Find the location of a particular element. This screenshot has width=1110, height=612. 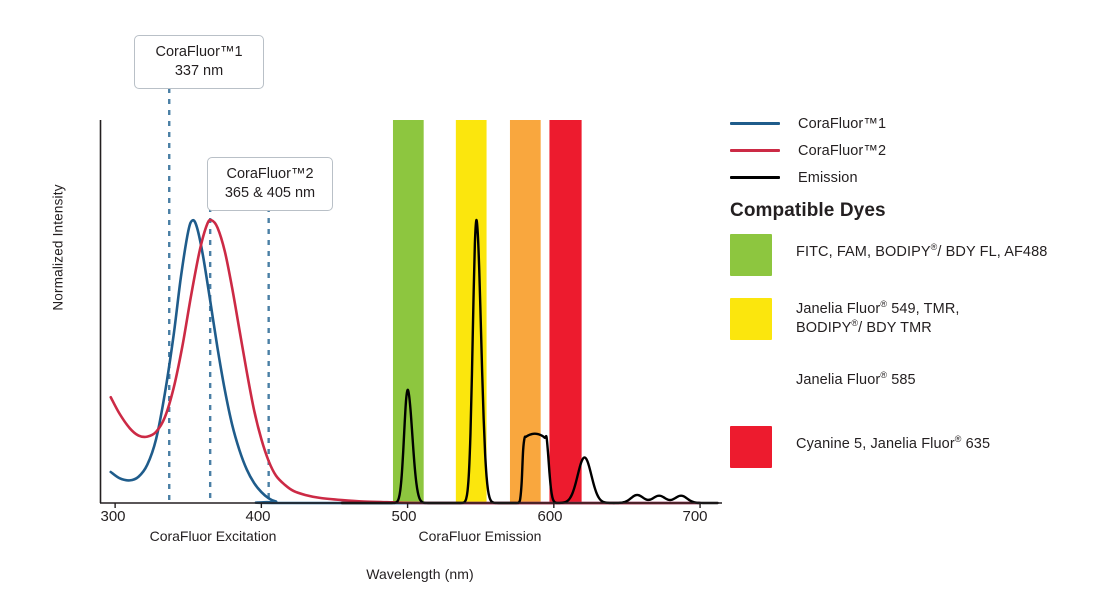

corafluor2-callout: CoraFluor™2 365 & 405 nm is located at coordinates (270, 184).